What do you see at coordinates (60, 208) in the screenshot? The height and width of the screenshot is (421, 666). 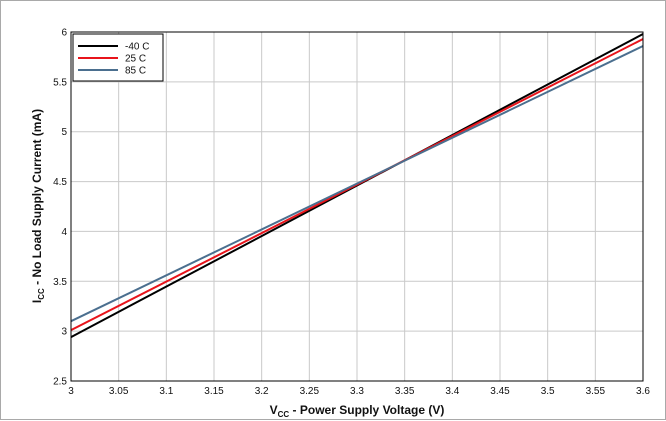 I see `y-tick-labels: 2.5 3 3.5 4 4.5 5 5.5 6` at bounding box center [60, 208].